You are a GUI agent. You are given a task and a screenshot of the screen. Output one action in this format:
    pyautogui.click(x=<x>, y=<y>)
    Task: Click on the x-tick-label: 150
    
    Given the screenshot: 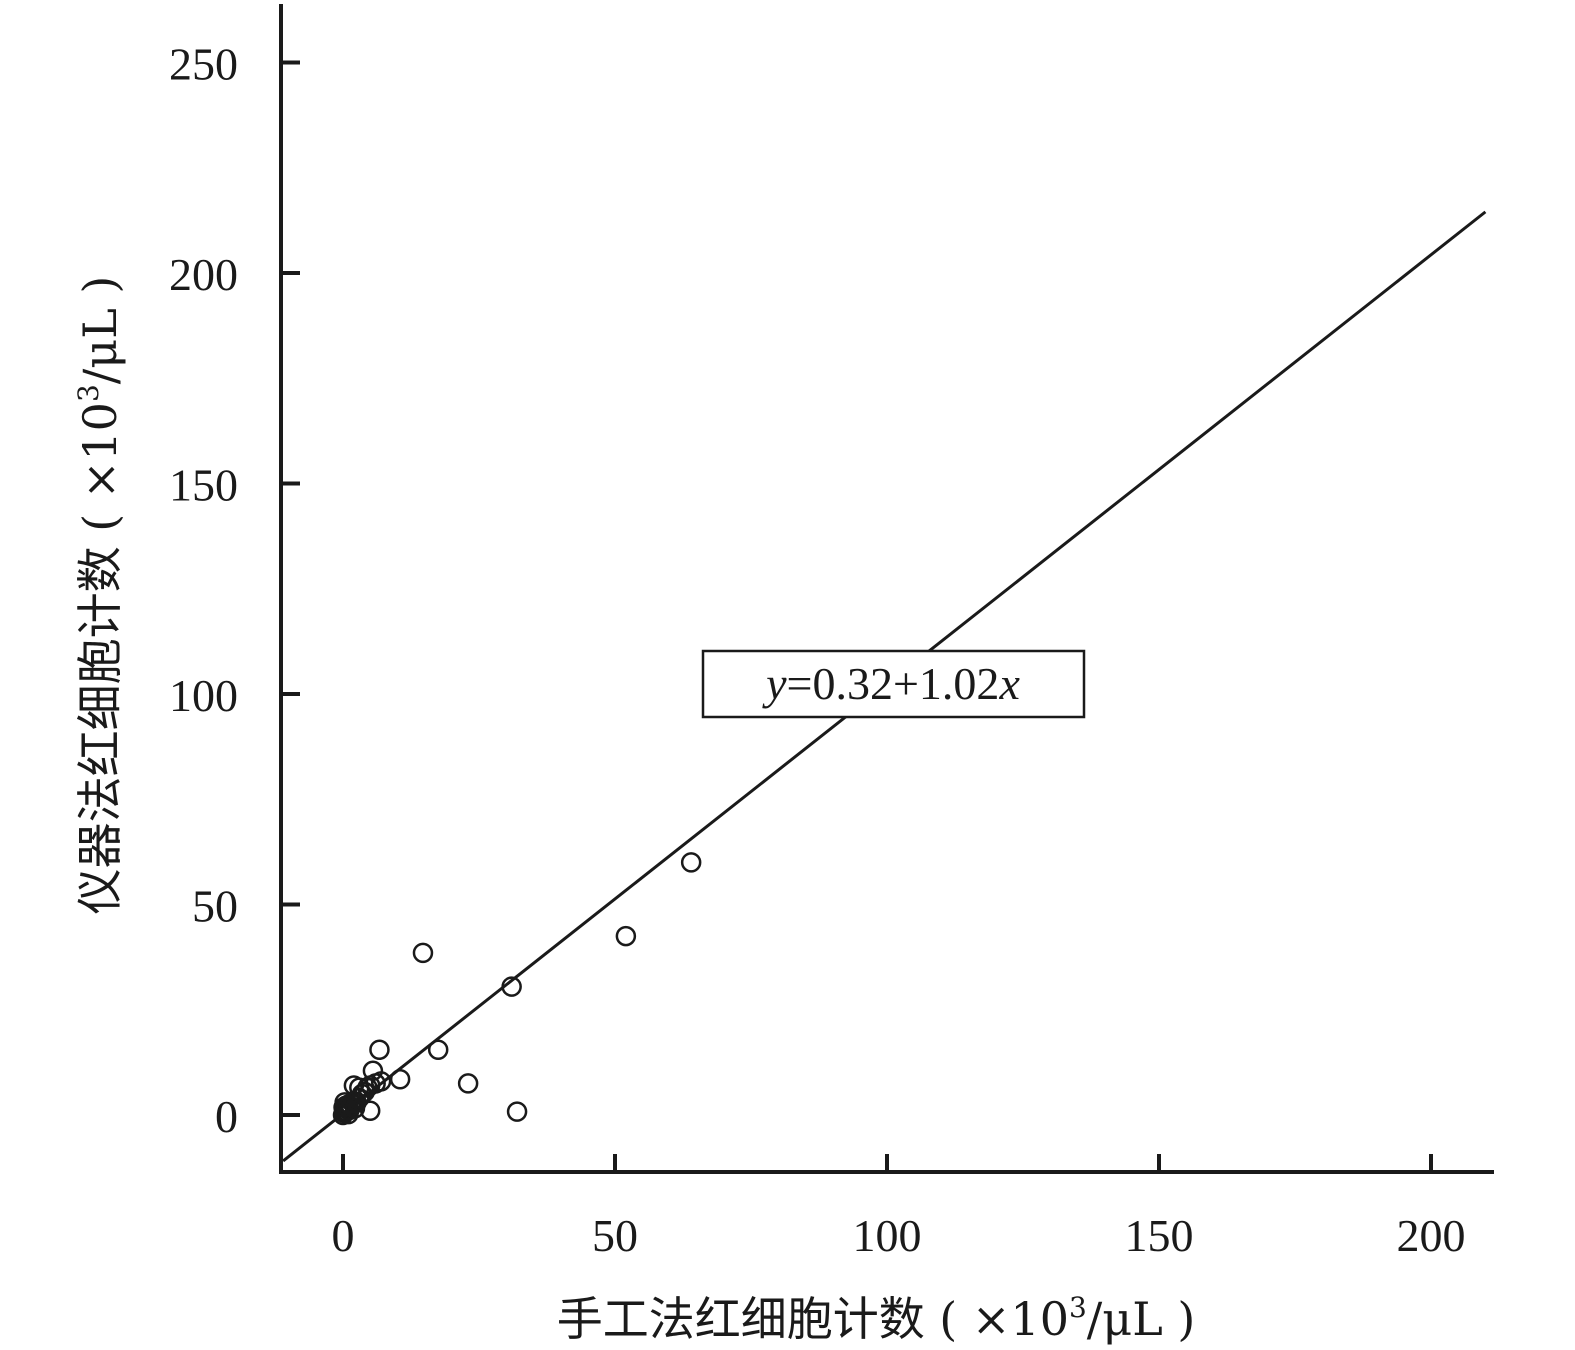 What is the action you would take?
    pyautogui.click(x=1159, y=1235)
    